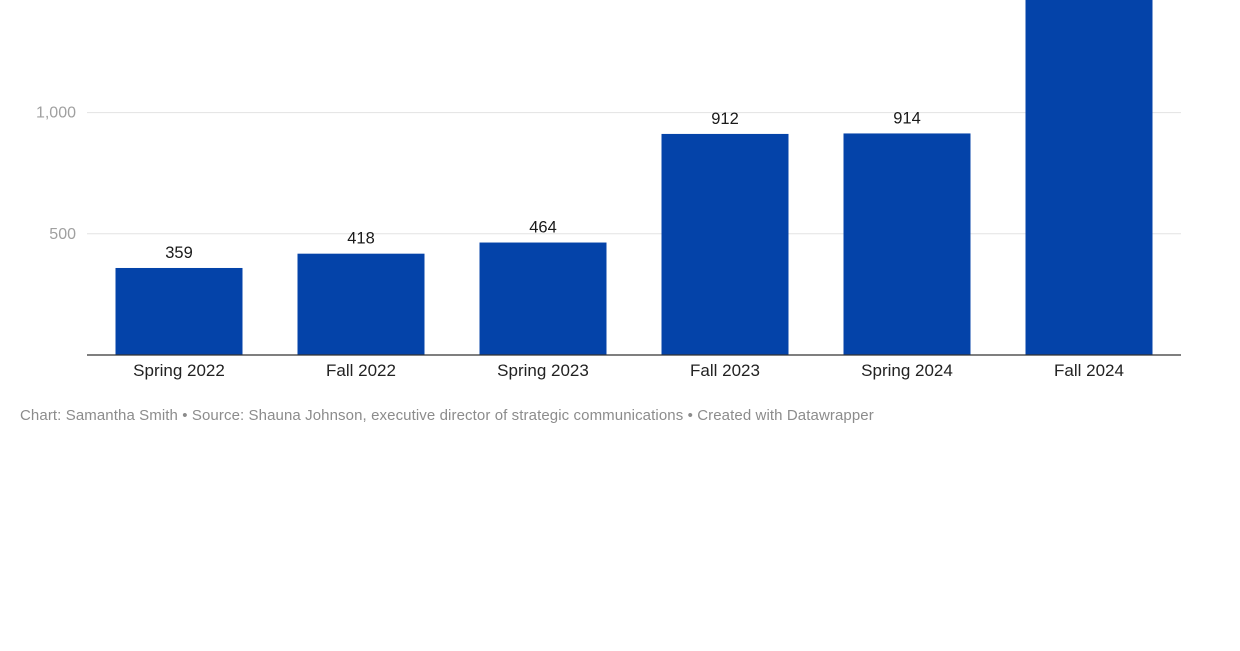 This screenshot has width=1240, height=651. What do you see at coordinates (179, 370) in the screenshot?
I see `x-tick-label: Spring 2022` at bounding box center [179, 370].